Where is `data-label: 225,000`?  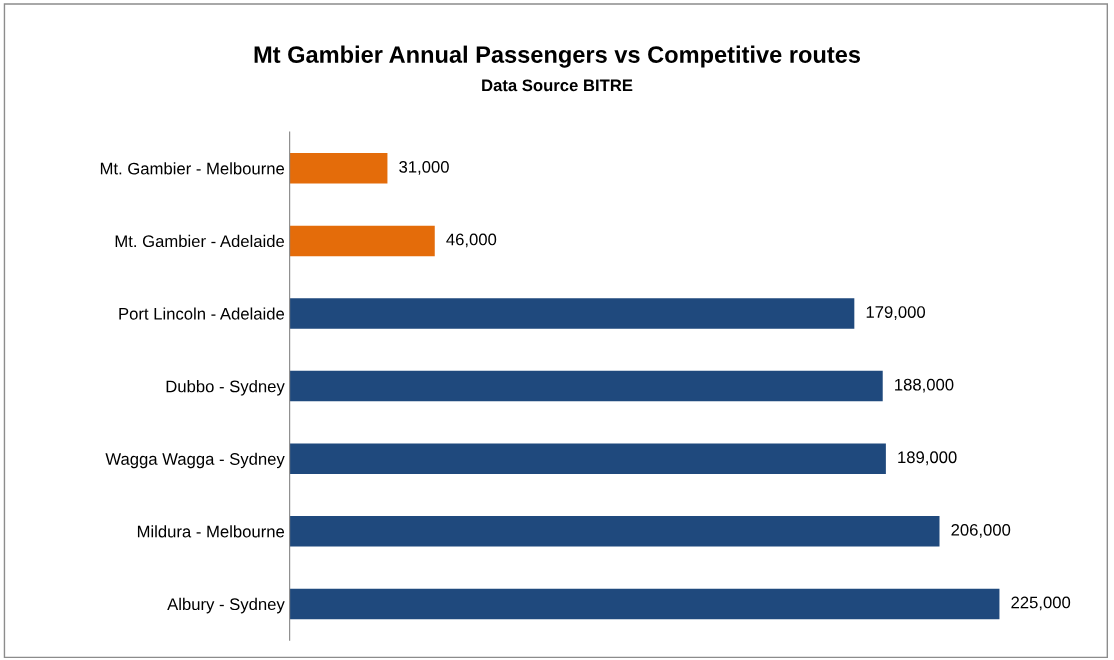 data-label: 225,000 is located at coordinates (1041, 603).